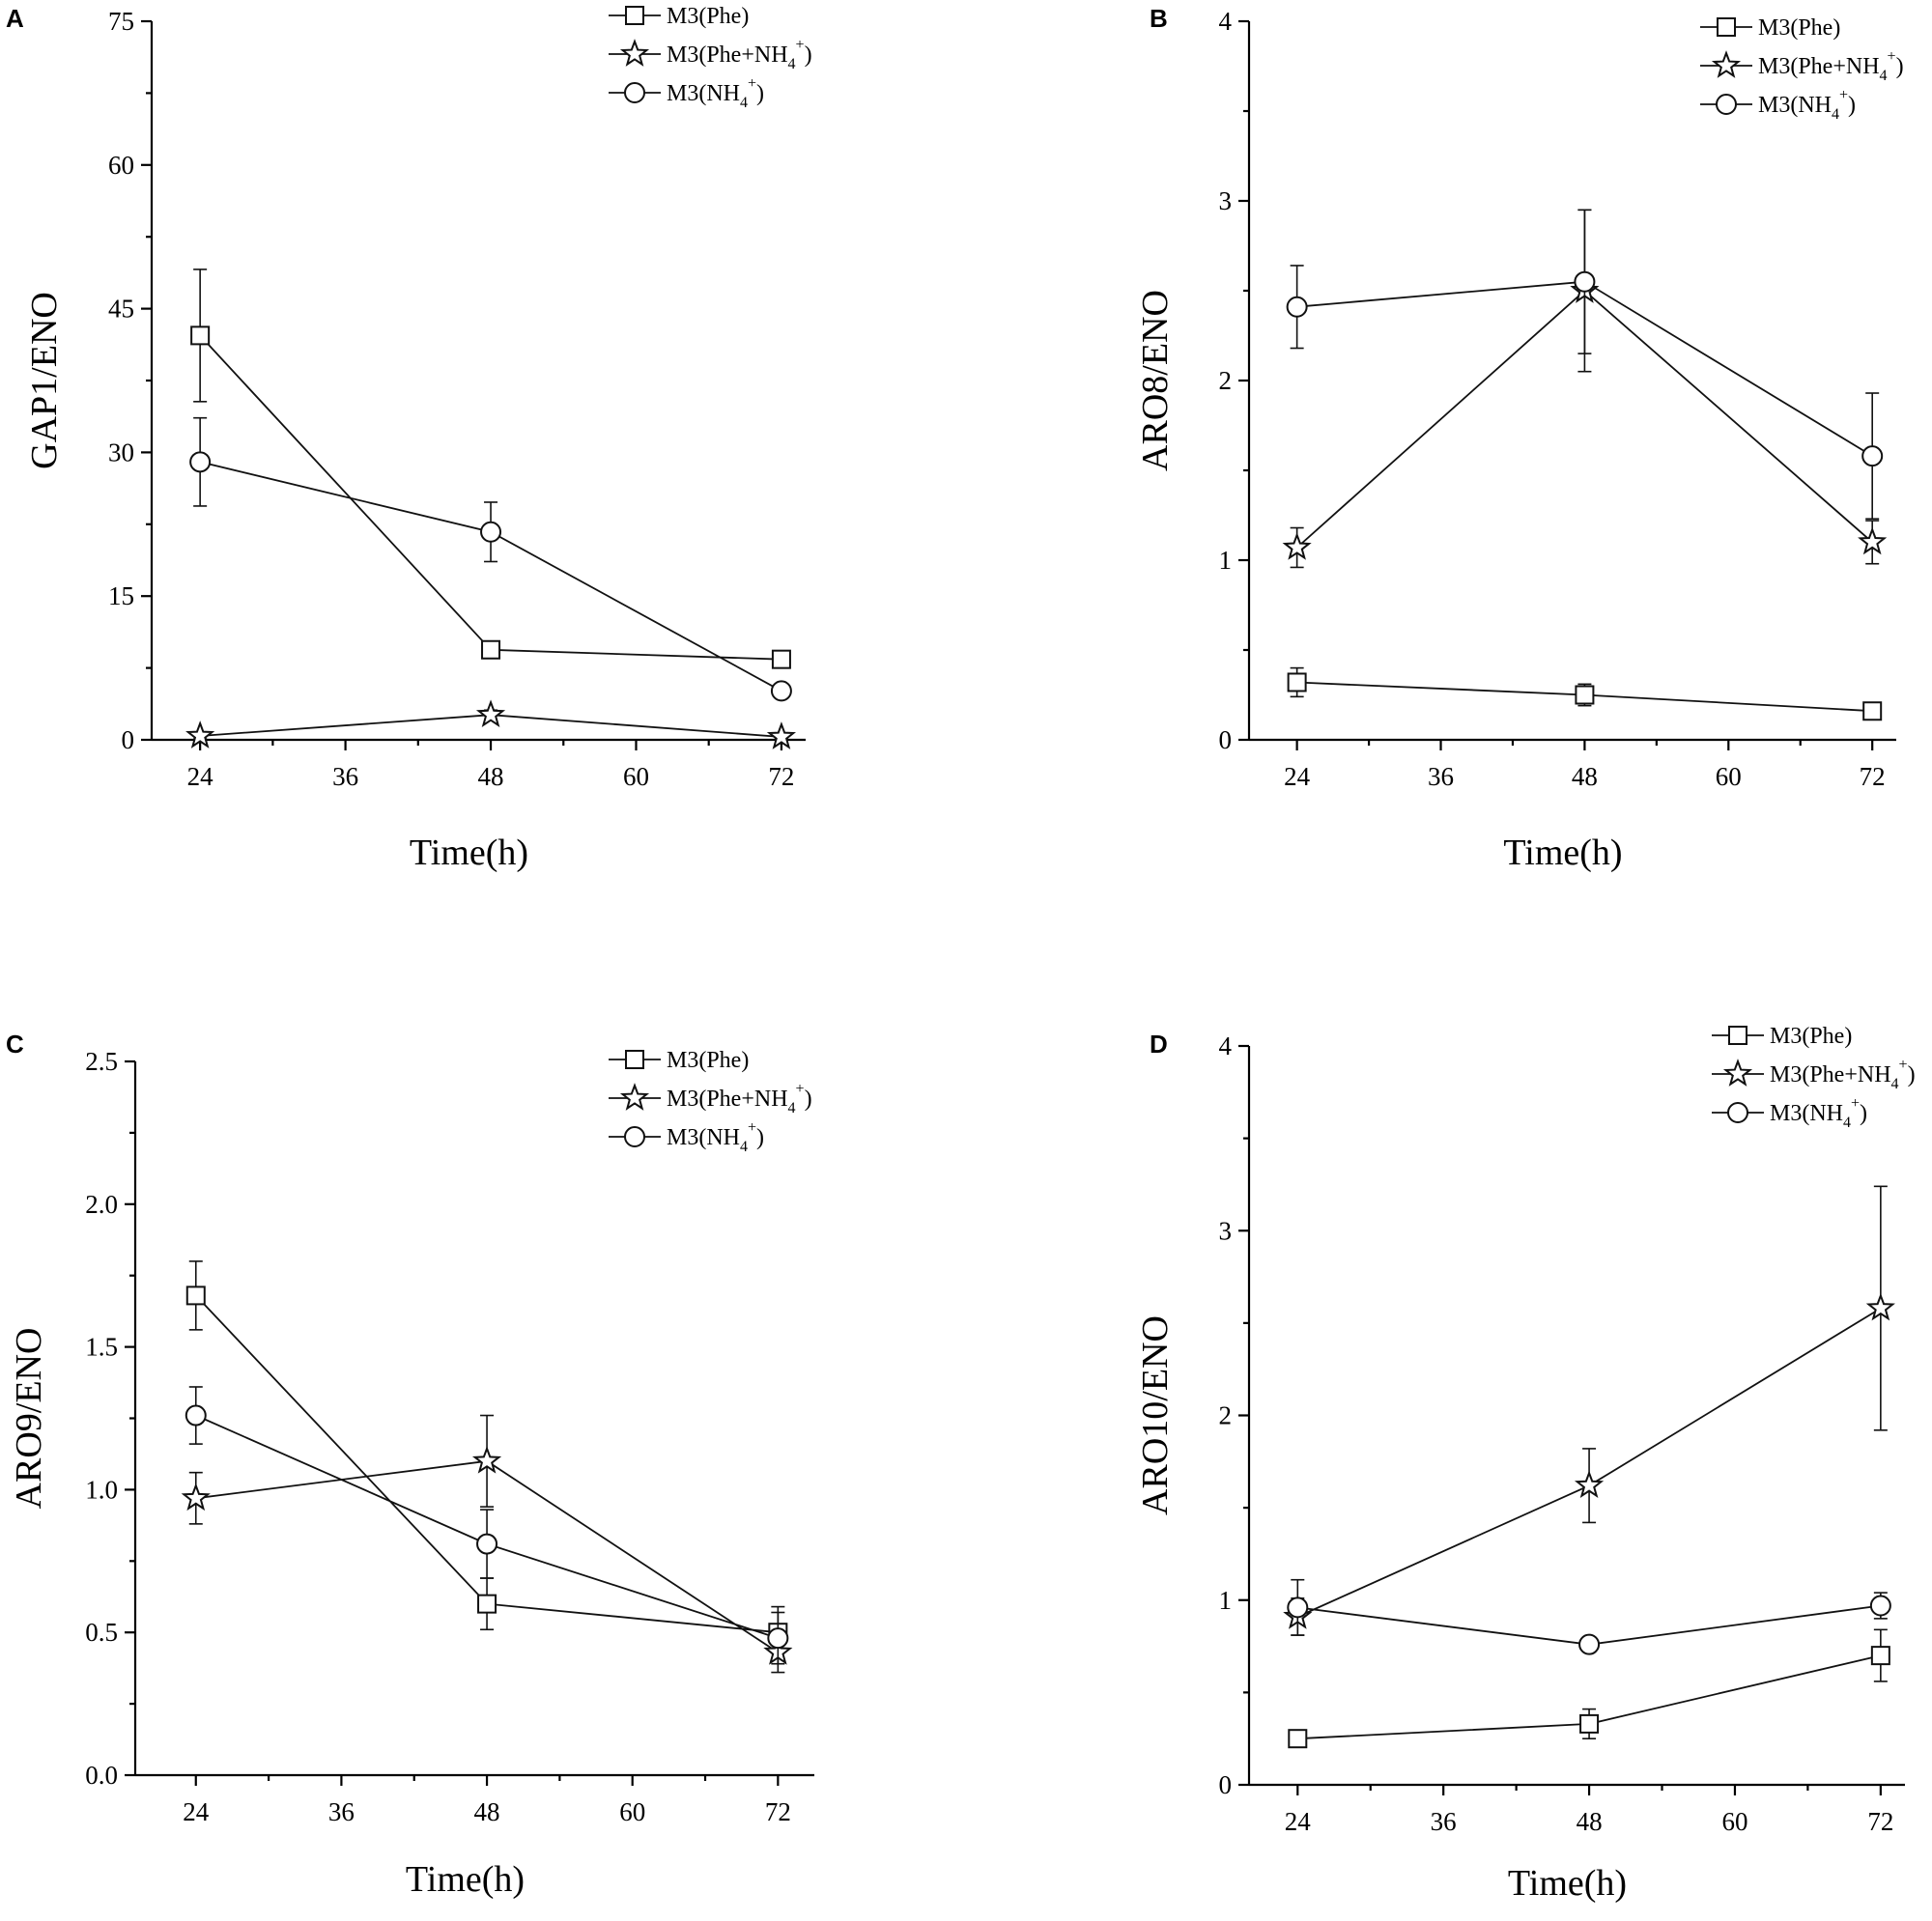 The height and width of the screenshot is (1921, 1932). Describe the element at coordinates (1226, 561) in the screenshot. I see `y-tick-label: 1` at that location.